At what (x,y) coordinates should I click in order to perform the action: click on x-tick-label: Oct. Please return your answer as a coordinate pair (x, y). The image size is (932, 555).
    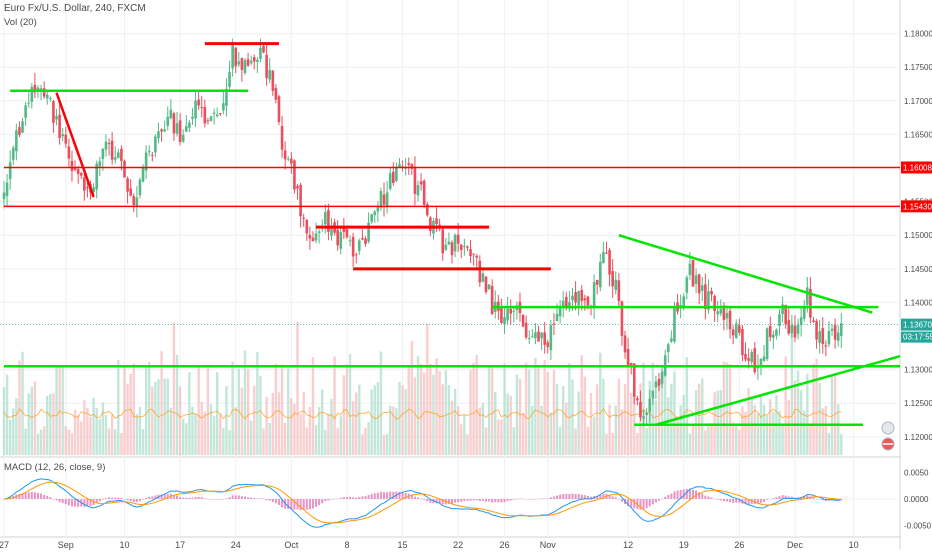
    Looking at the image, I should click on (291, 545).